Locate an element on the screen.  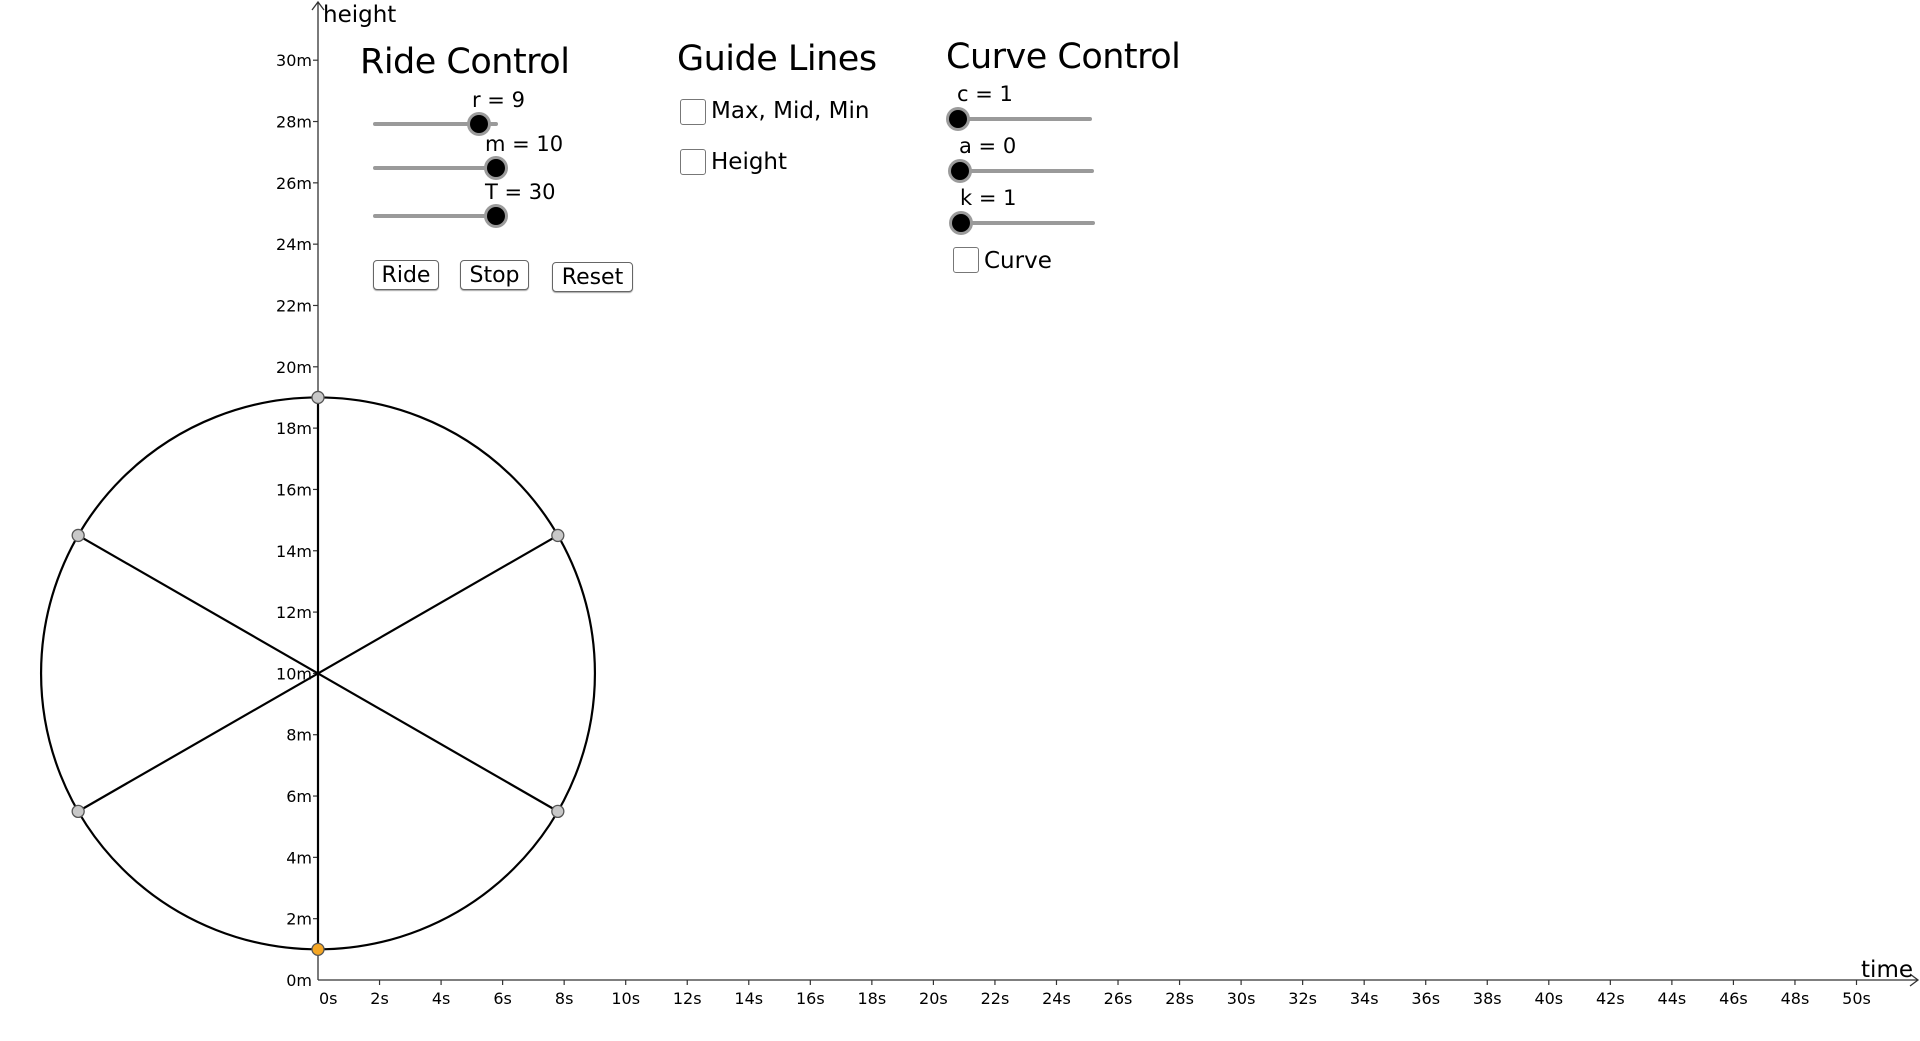
y-axis-label: height is located at coordinates (359, 15).